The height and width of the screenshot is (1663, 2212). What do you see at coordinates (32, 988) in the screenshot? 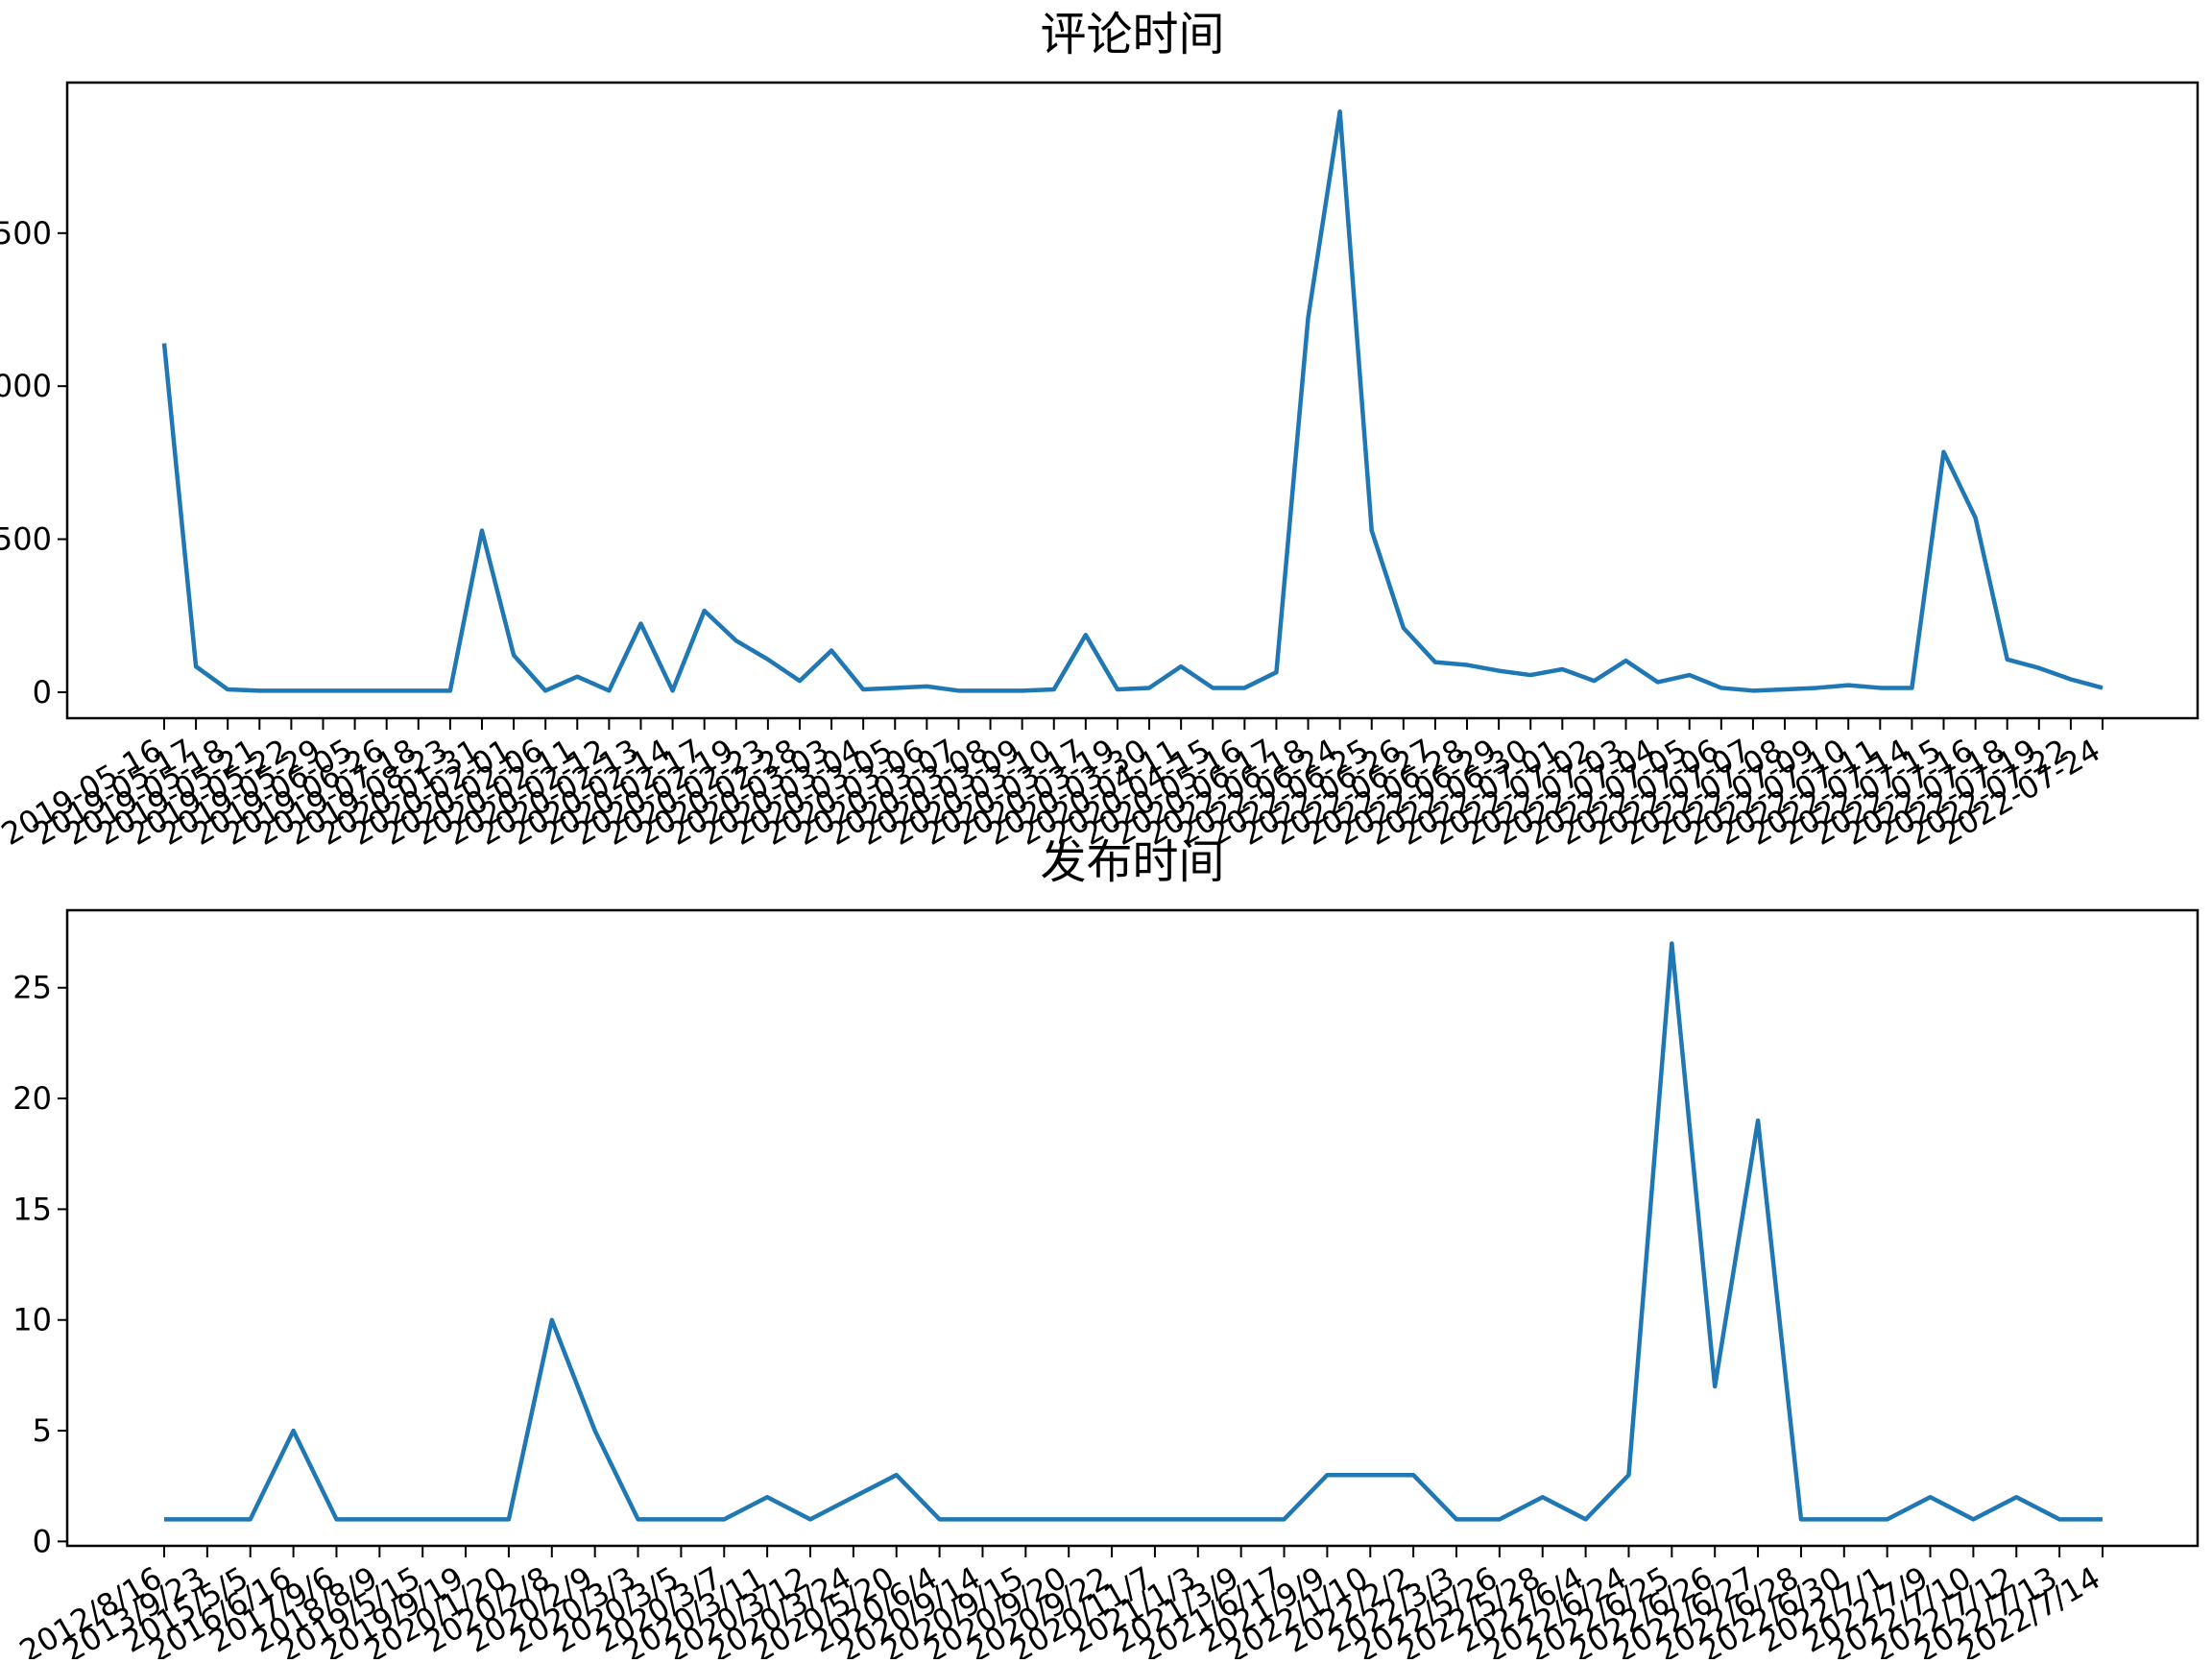
I see `y-tick-label: 25` at bounding box center [32, 988].